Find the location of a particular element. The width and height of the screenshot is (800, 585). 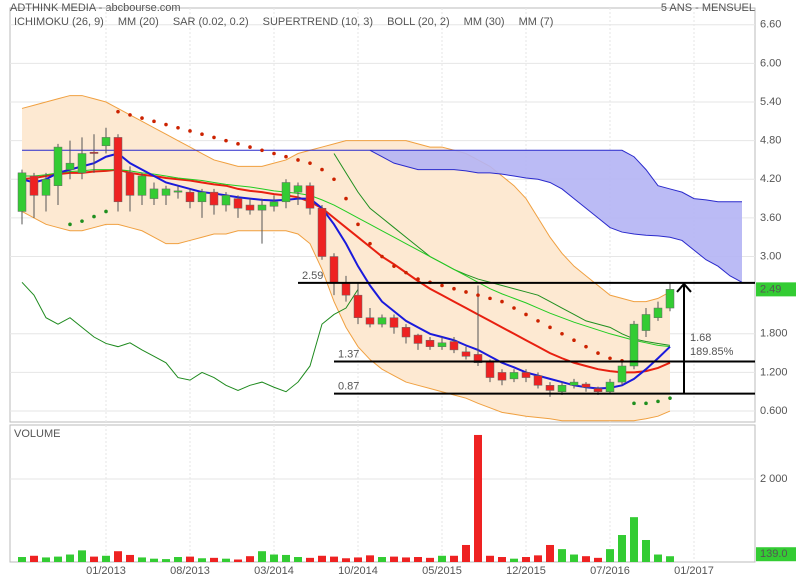

measure-label: 1.68 is located at coordinates (700, 338).